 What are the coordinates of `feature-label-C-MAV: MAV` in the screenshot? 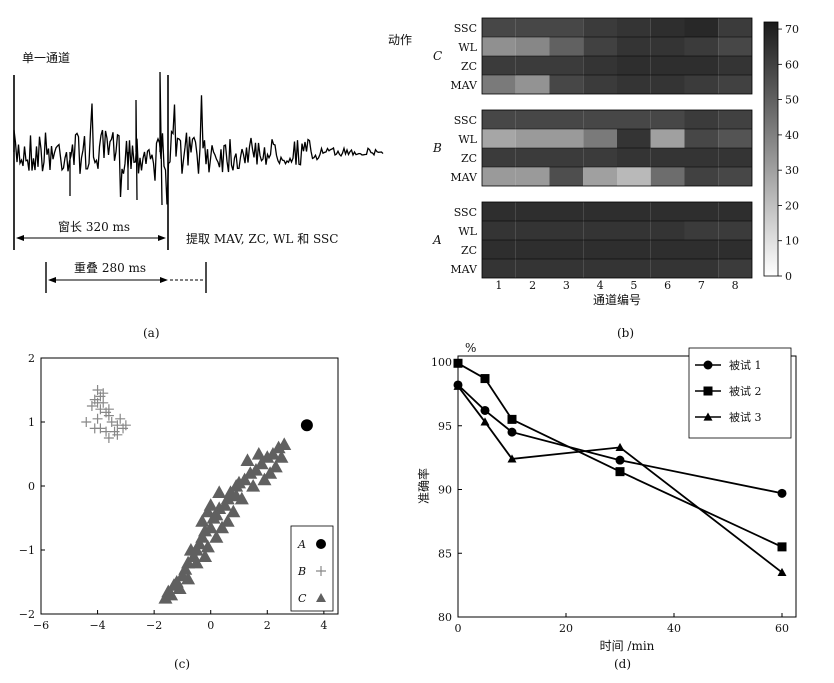 It's located at (464, 85).